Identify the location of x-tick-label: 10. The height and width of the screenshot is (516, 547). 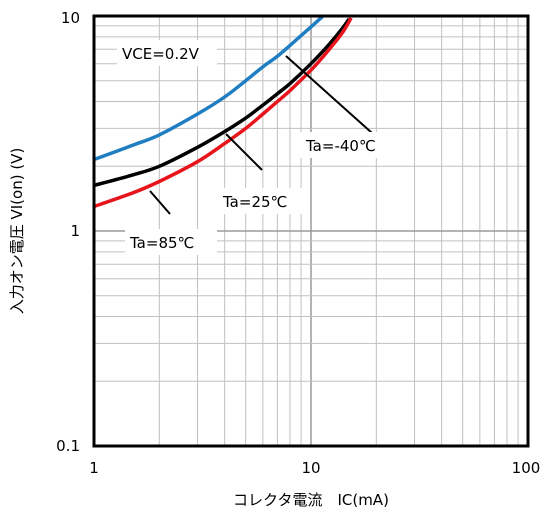
(310, 468).